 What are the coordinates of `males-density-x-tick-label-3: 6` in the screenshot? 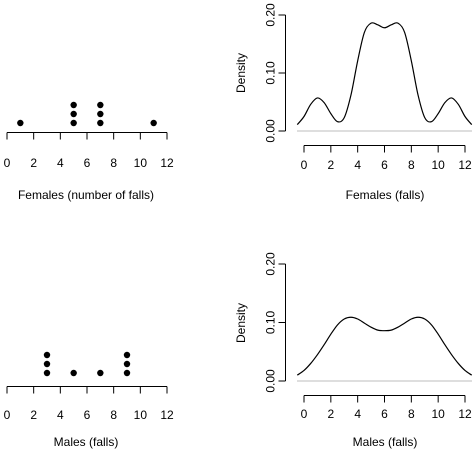 It's located at (384, 414).